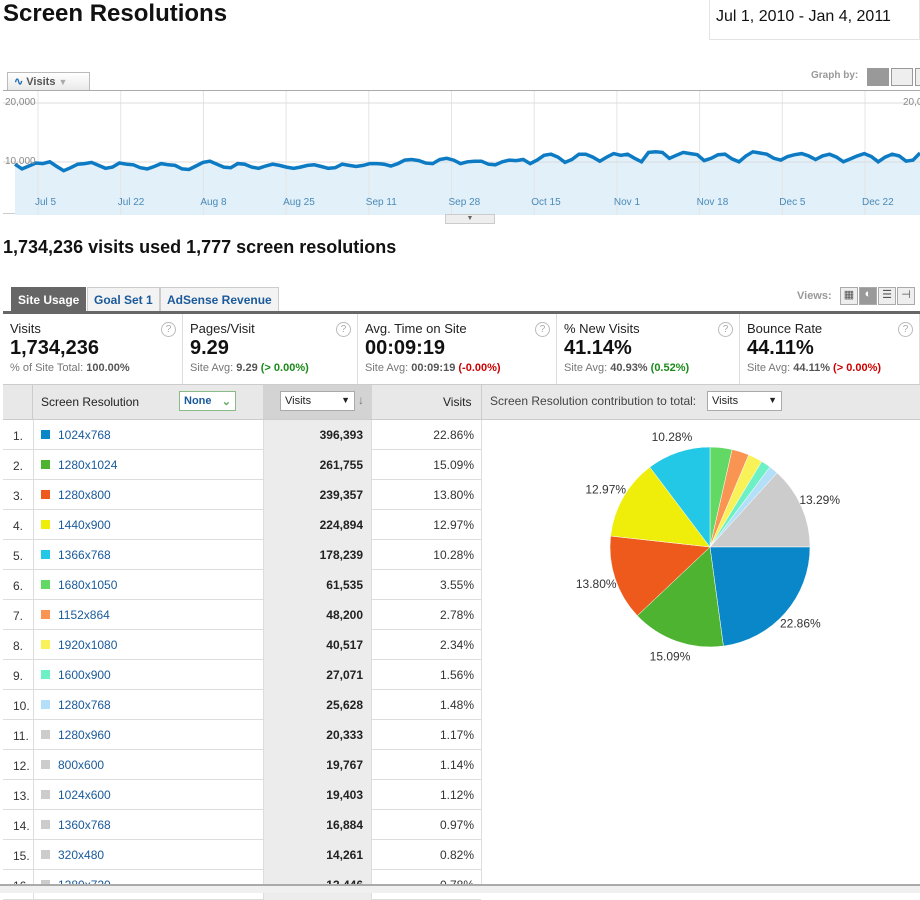  Describe the element at coordinates (887, 296) in the screenshot. I see `performance-view-icon: ☰` at that location.